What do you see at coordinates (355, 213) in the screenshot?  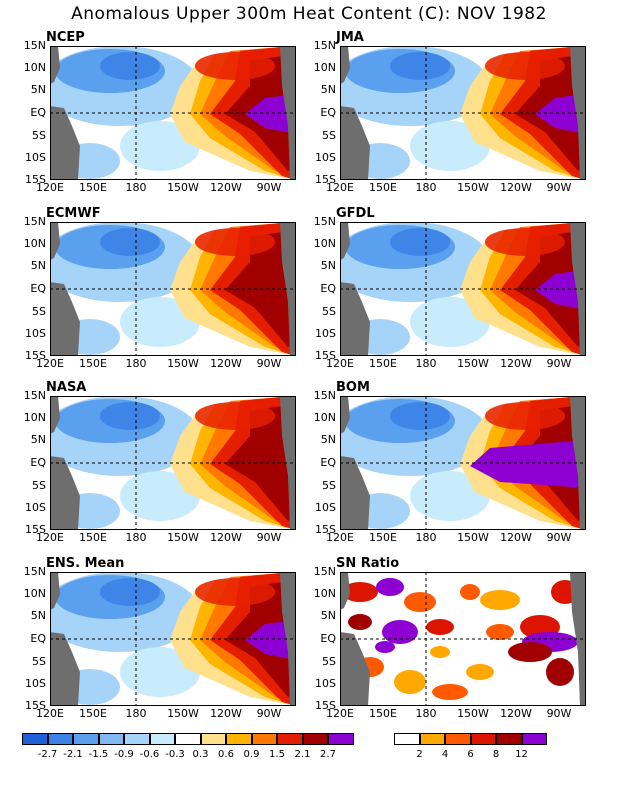 I see `panel-title: GFDL` at bounding box center [355, 213].